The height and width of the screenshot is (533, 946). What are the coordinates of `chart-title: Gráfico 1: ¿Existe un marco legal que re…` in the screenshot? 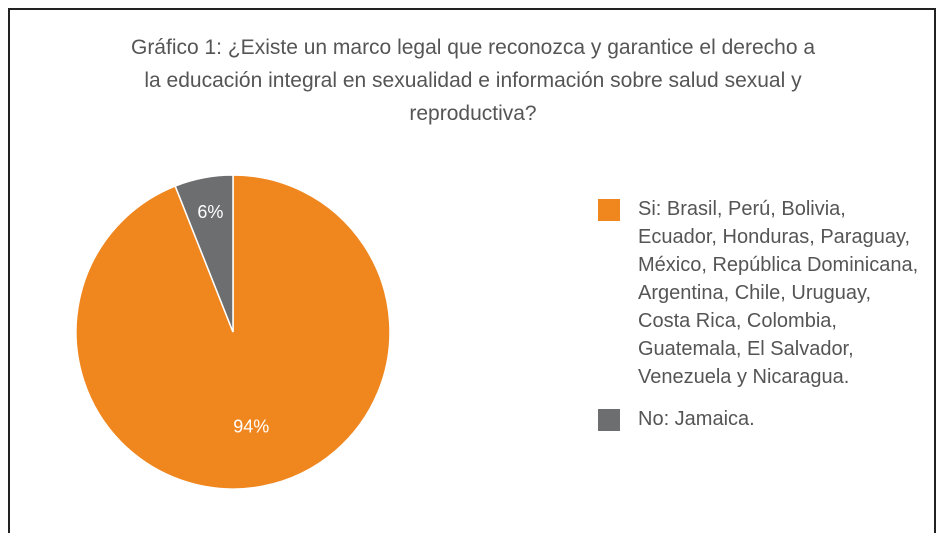 It's located at (473, 80).